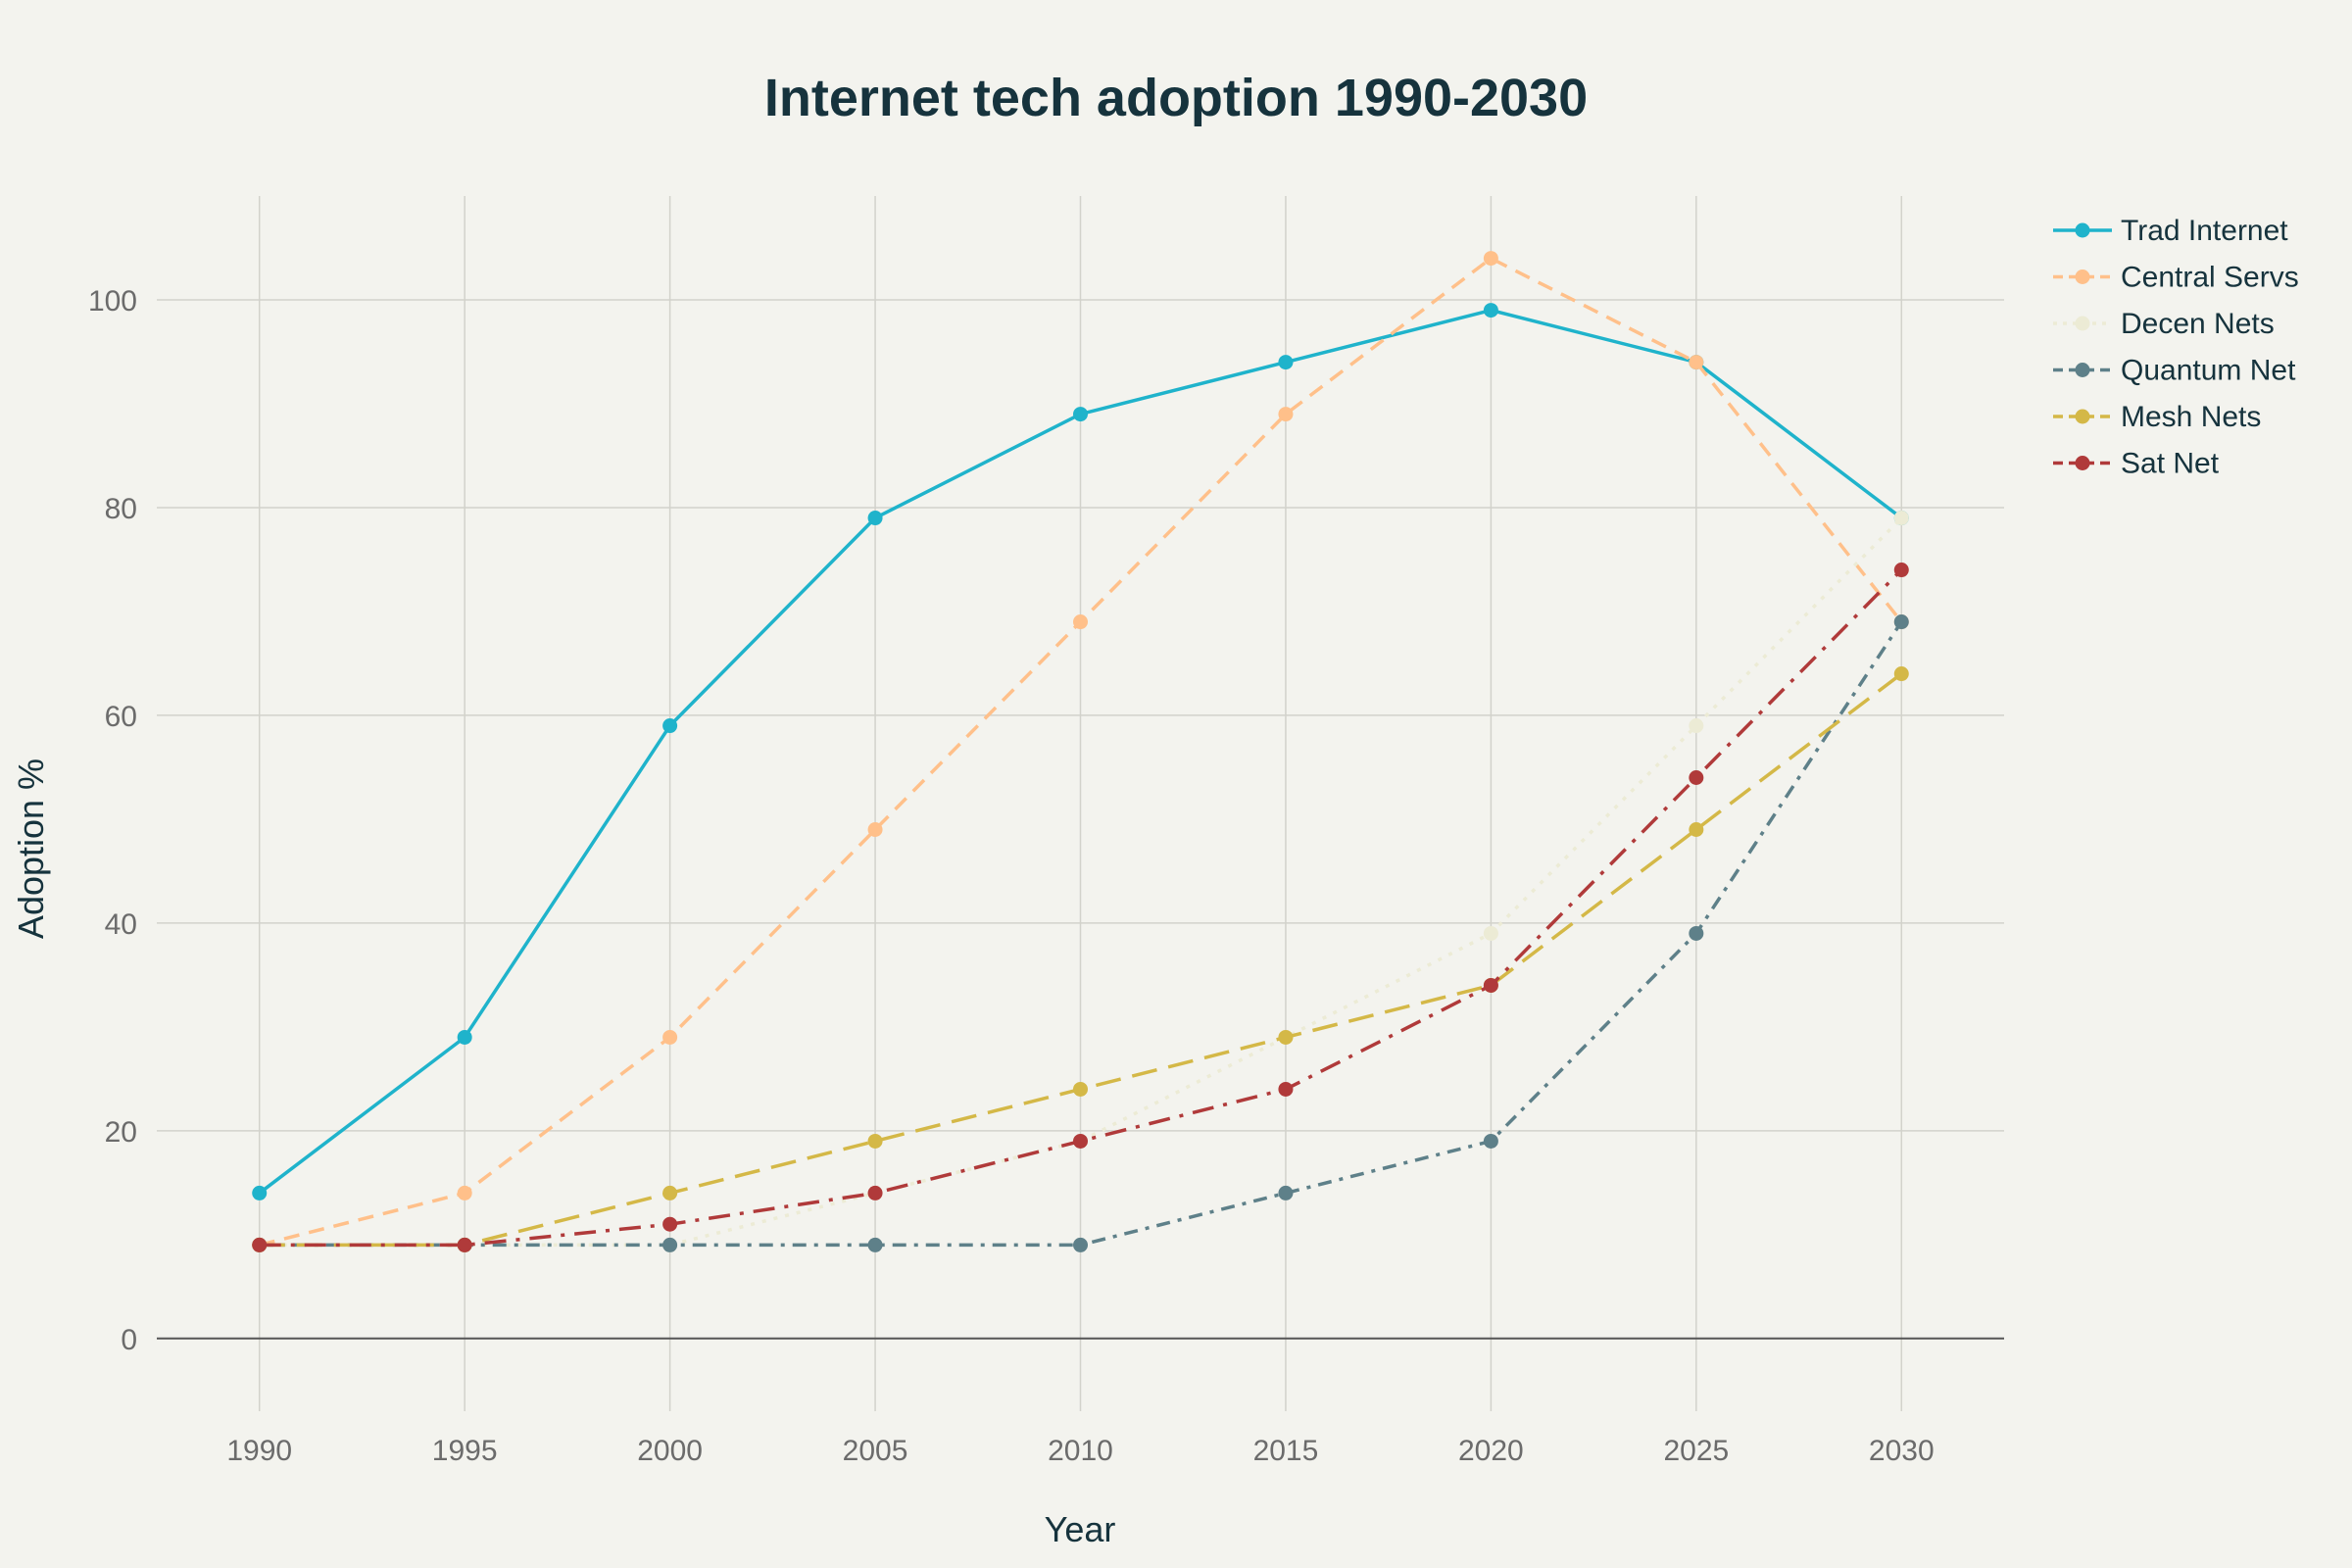 The width and height of the screenshot is (2352, 1568). What do you see at coordinates (2204, 231) in the screenshot?
I see `legend-label: Trad Internet` at bounding box center [2204, 231].